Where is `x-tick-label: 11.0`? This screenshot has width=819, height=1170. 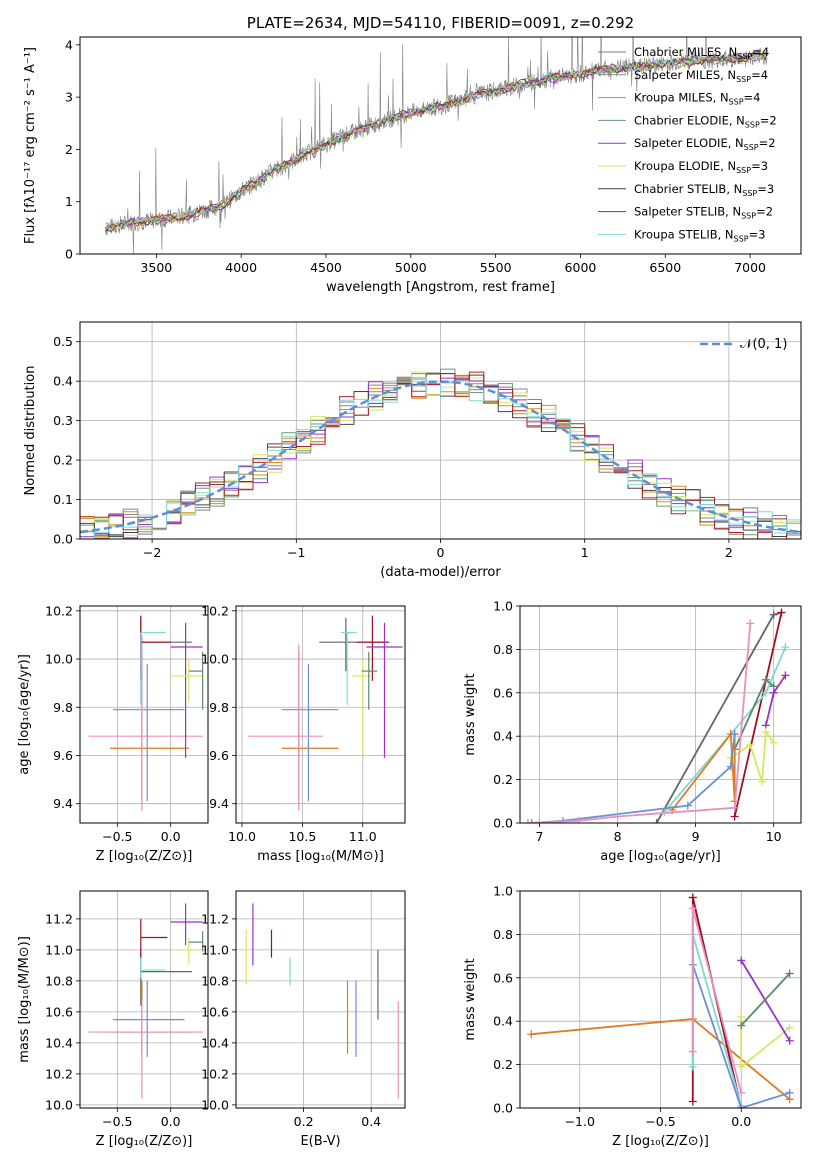
x-tick-label: 11.0 is located at coordinates (363, 836).